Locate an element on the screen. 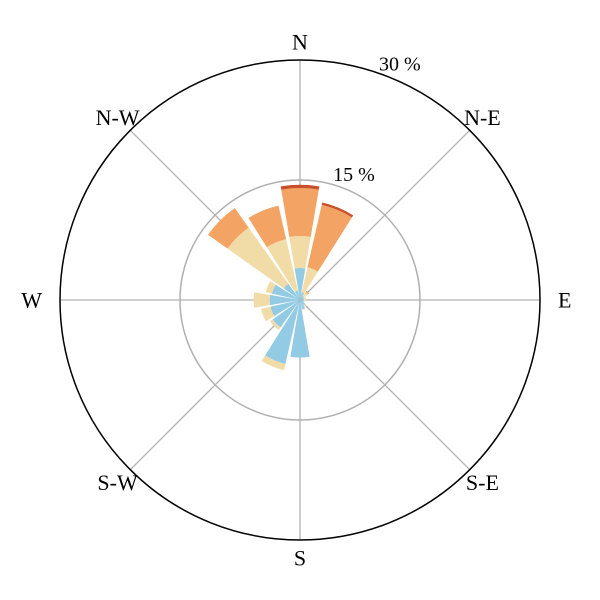  direction-label-w: W is located at coordinates (31, 300).